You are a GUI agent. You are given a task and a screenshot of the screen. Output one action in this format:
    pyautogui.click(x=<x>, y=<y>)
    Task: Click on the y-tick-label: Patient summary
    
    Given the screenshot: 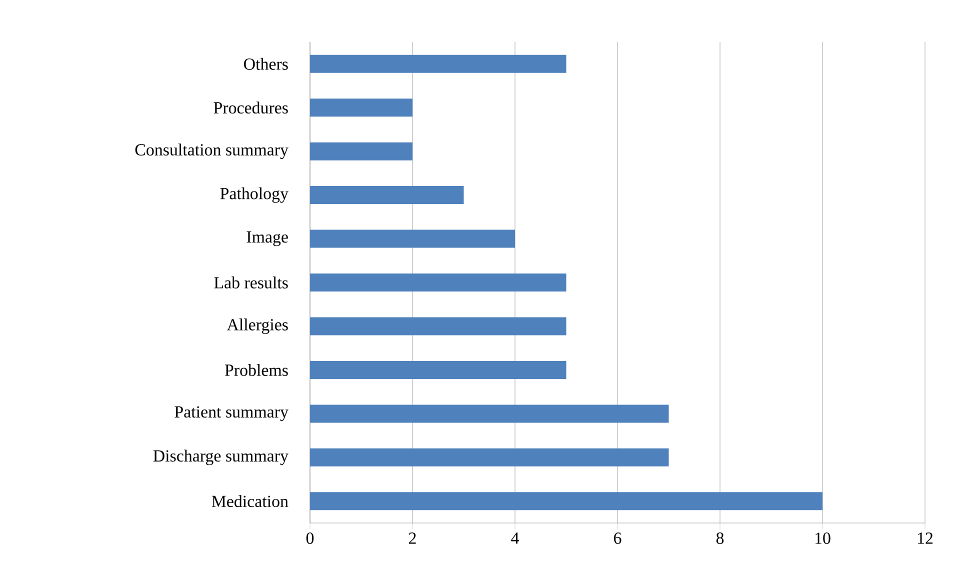 What is the action you would take?
    pyautogui.click(x=231, y=414)
    